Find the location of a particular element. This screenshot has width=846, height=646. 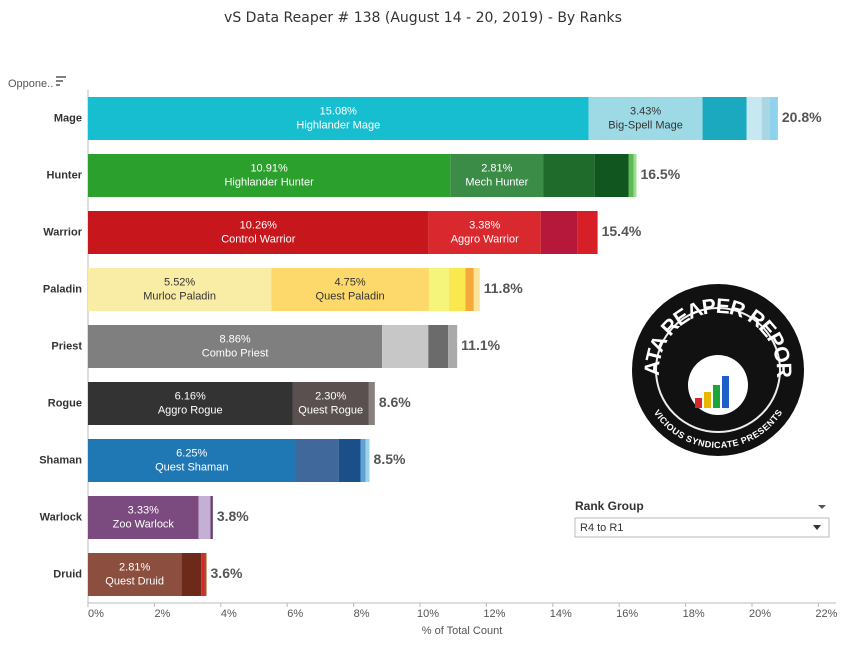

segment-value-label: 4.75% is located at coordinates (350, 282).